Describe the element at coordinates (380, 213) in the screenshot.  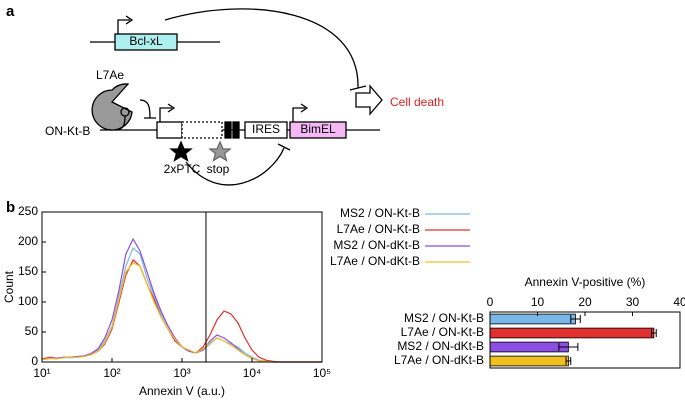
I see `legend-label: MS2 / ON-Kt-B` at that location.